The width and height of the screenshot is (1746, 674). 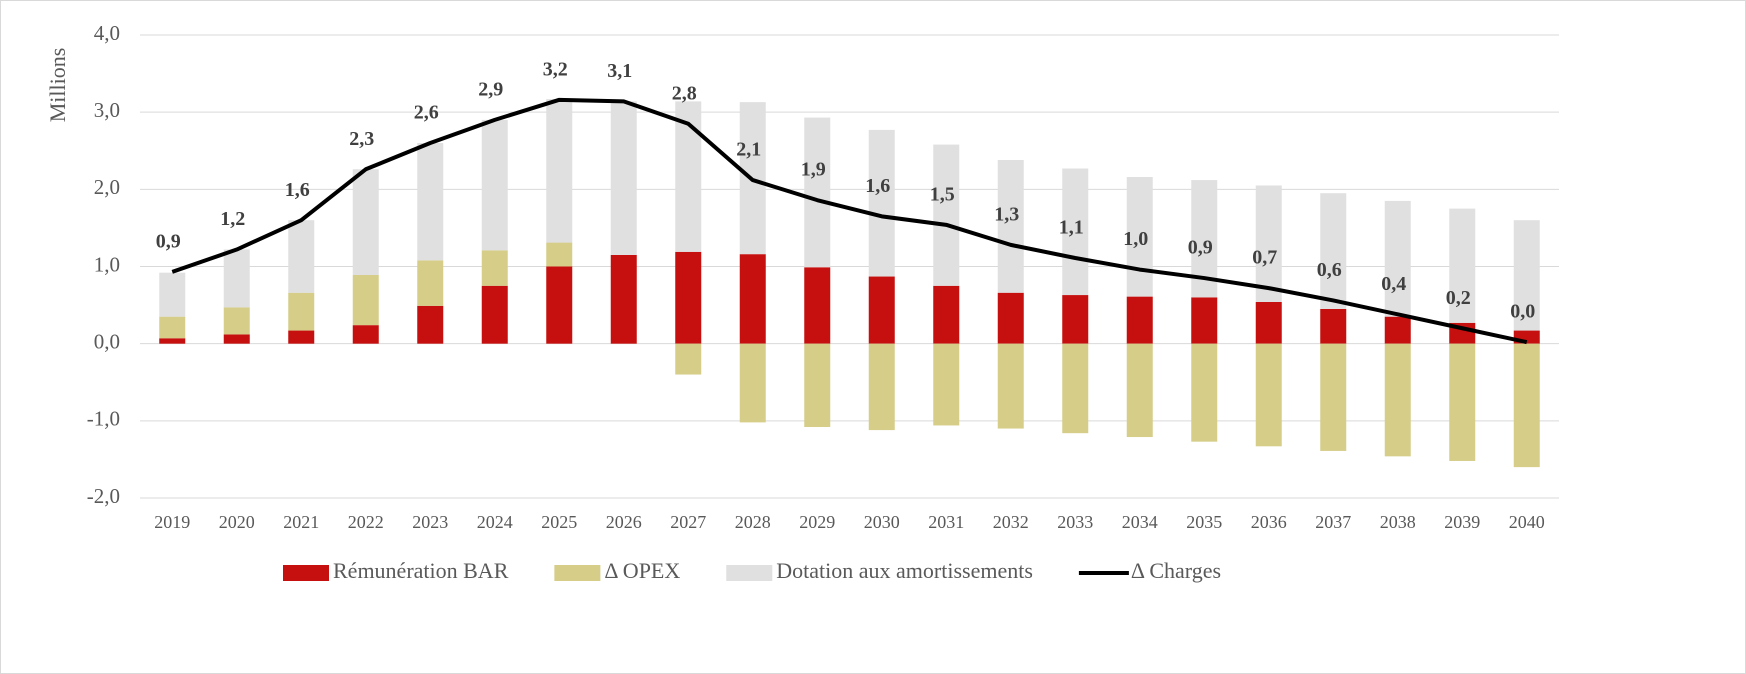 What do you see at coordinates (1071, 228) in the screenshot?
I see `data-label: 1,1` at bounding box center [1071, 228].